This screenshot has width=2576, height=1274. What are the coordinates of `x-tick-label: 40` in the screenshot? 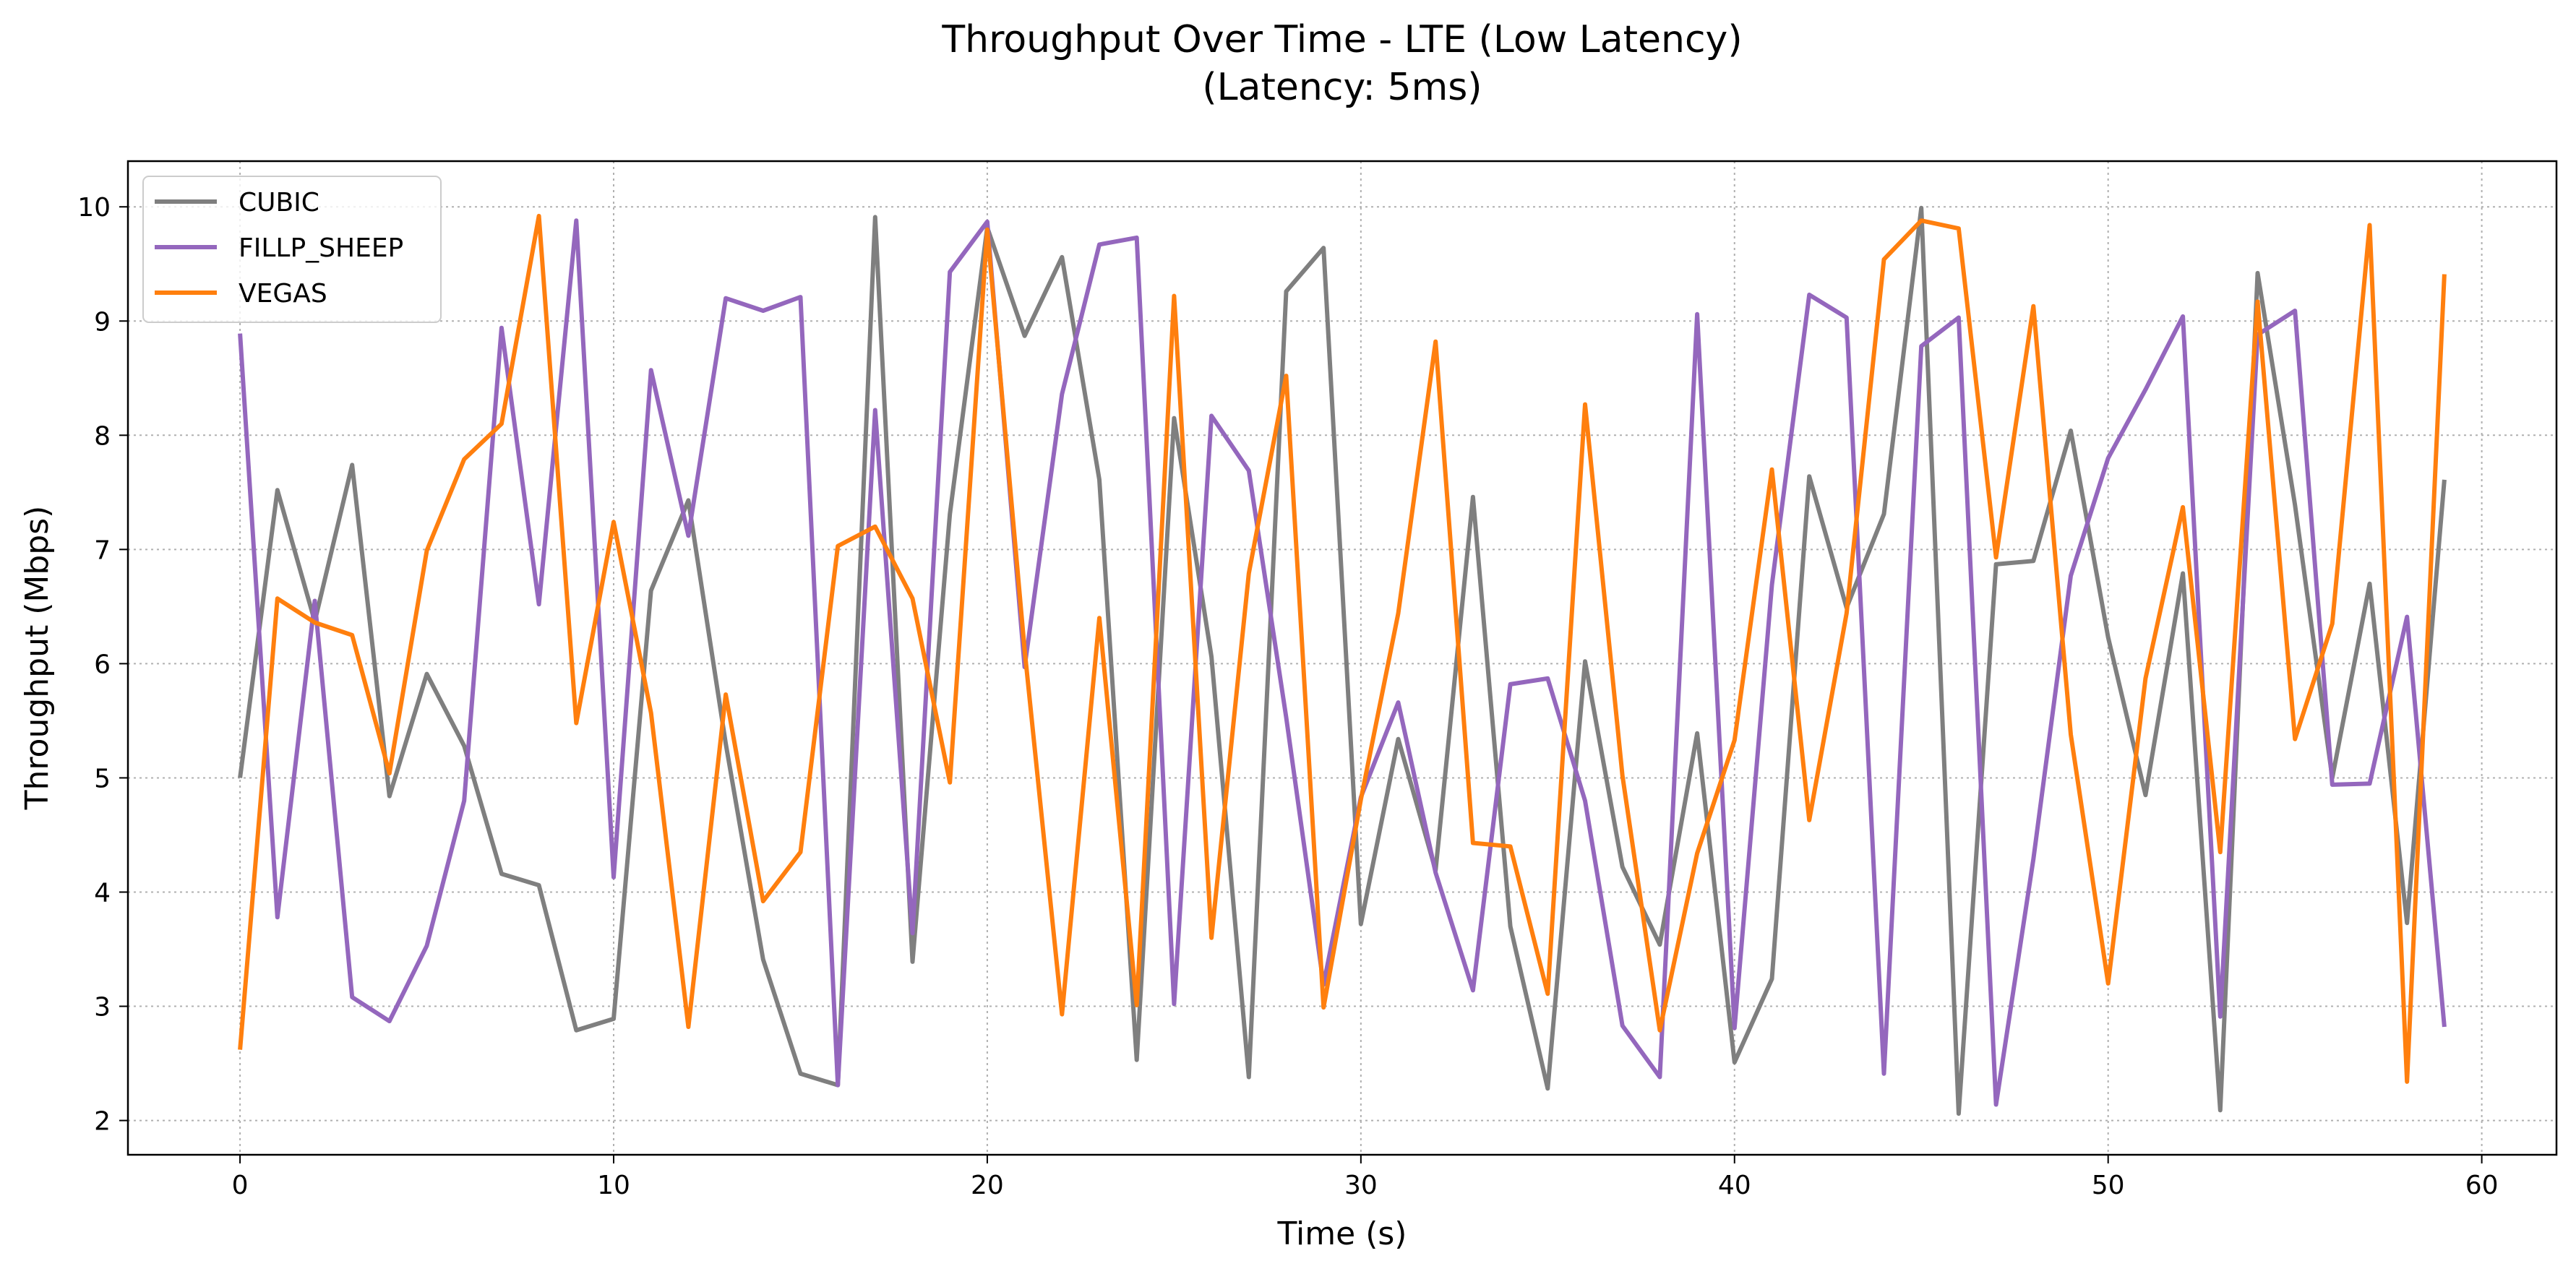 It's located at (1735, 1185).